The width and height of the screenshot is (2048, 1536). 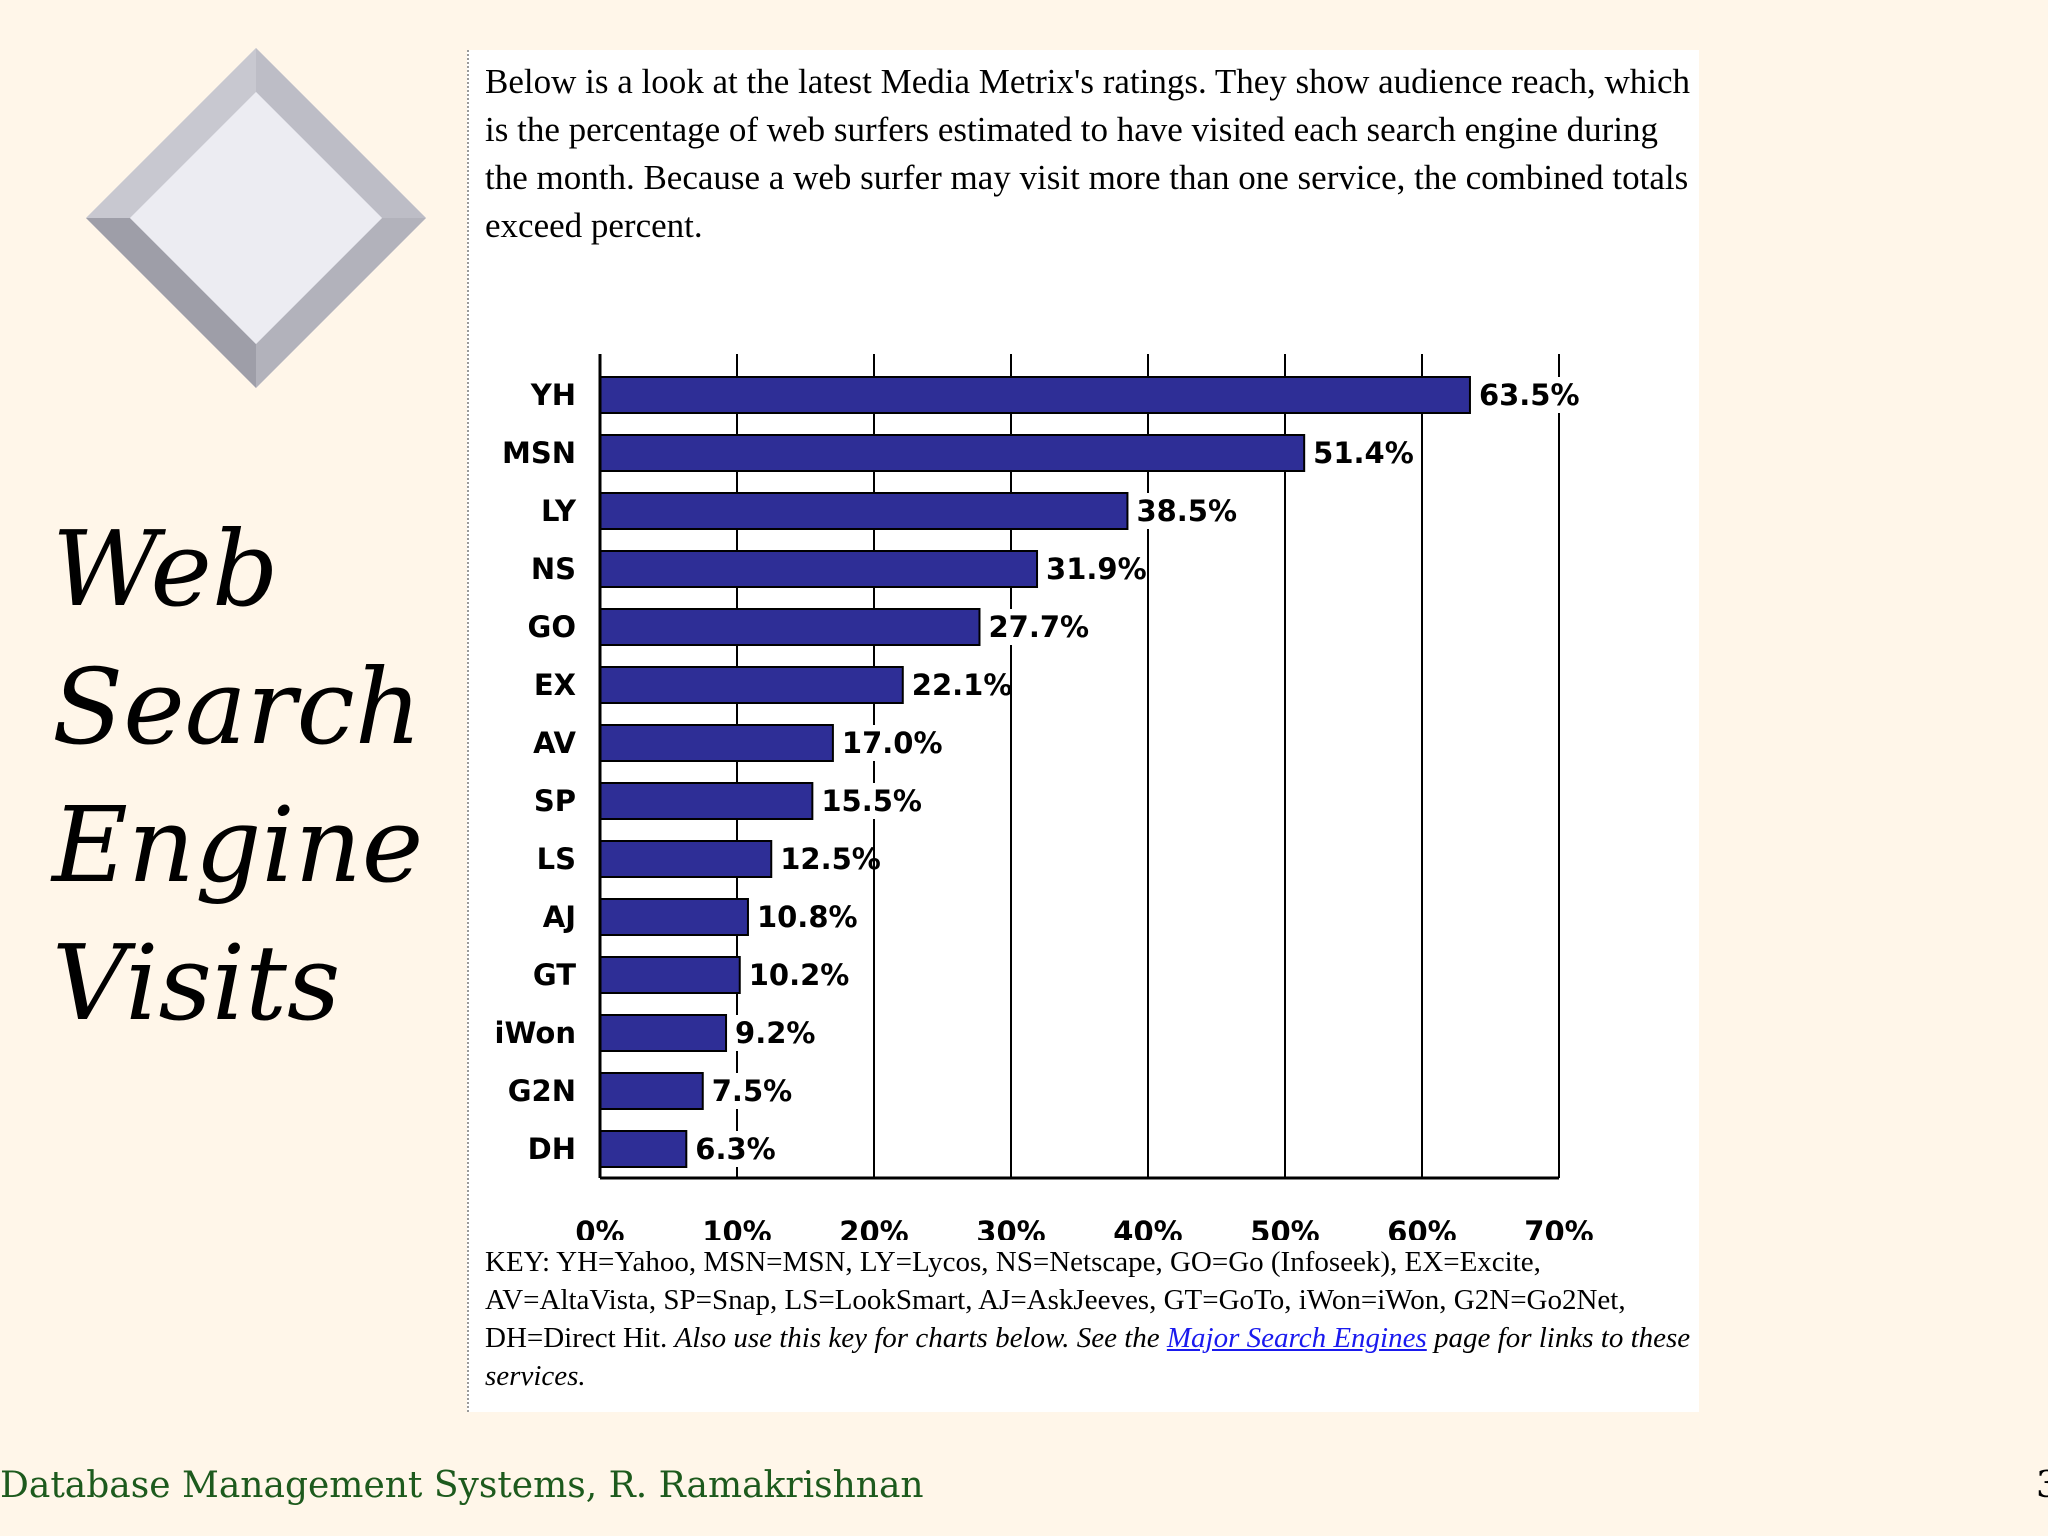 What do you see at coordinates (892, 743) in the screenshot?
I see `data-label: 17.0%` at bounding box center [892, 743].